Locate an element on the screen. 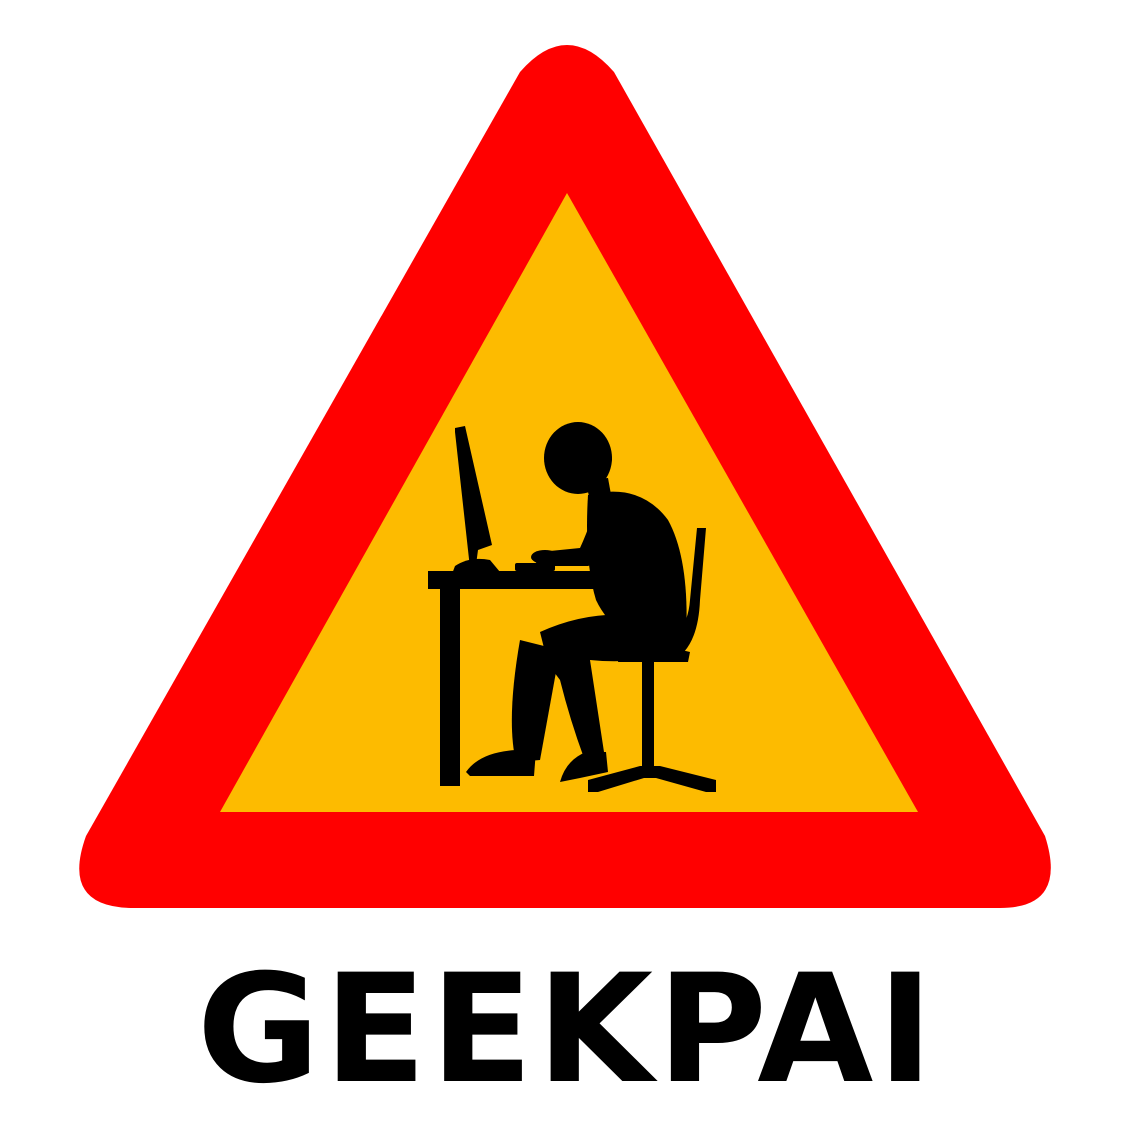 This screenshot has height=1134, width=1134. computer-user-silhouette is located at coordinates (572, 607).